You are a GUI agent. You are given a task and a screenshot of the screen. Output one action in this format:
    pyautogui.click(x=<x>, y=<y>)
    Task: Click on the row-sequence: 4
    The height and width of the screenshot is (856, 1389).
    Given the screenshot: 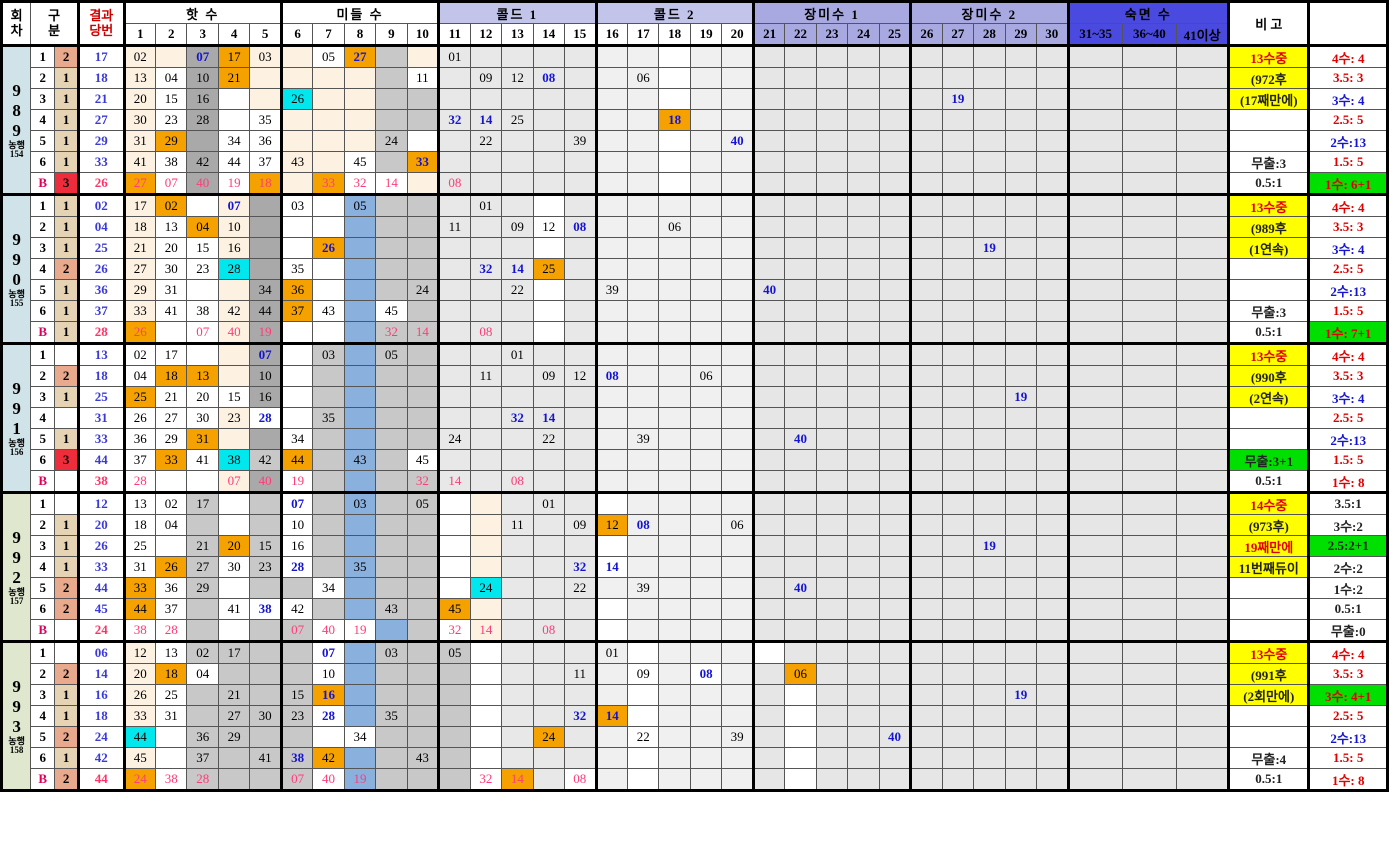 What is the action you would take?
    pyautogui.click(x=43, y=418)
    